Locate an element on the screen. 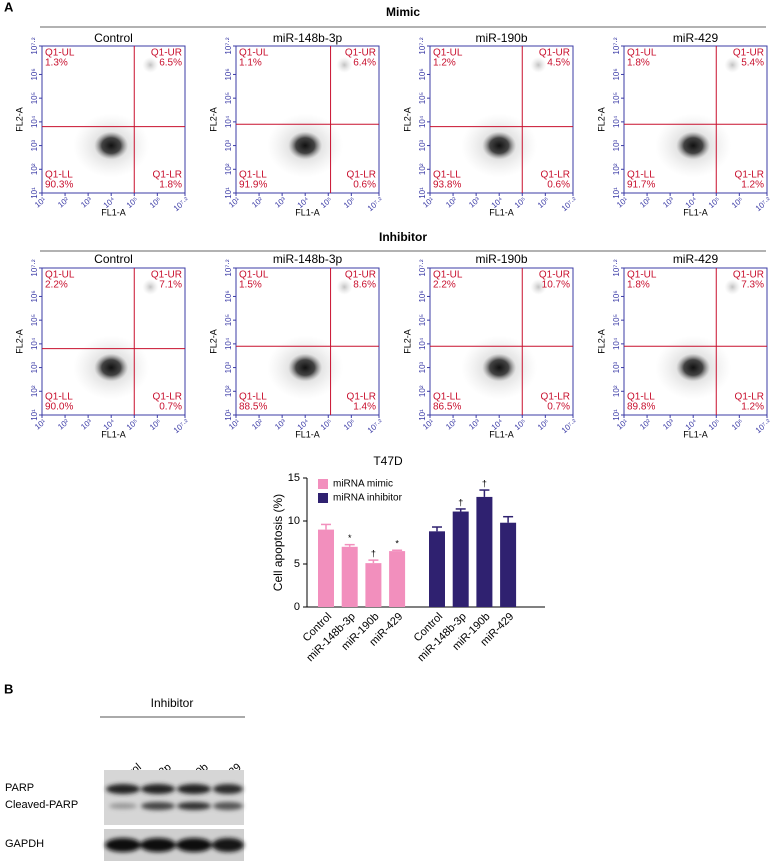 The width and height of the screenshot is (772, 861). quadrant-name: Q1-LL is located at coordinates (447, 397).